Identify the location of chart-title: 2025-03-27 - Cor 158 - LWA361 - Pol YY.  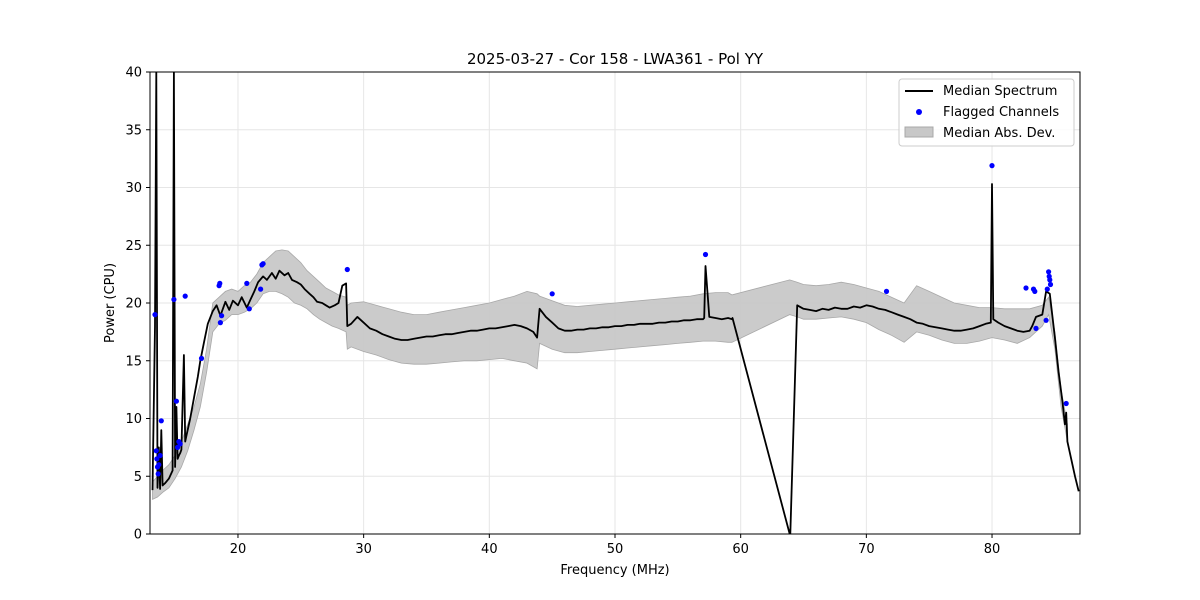
(615, 59).